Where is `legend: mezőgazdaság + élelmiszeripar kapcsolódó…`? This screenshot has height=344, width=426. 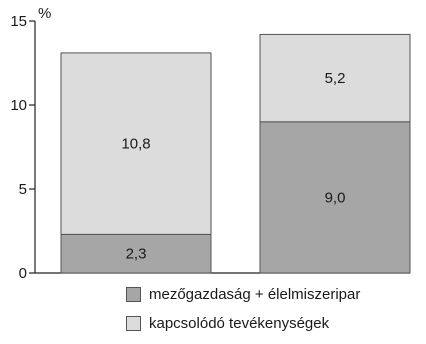 legend: mezőgazdaság + élelmiszeripar kapcsolódó… is located at coordinates (243, 315).